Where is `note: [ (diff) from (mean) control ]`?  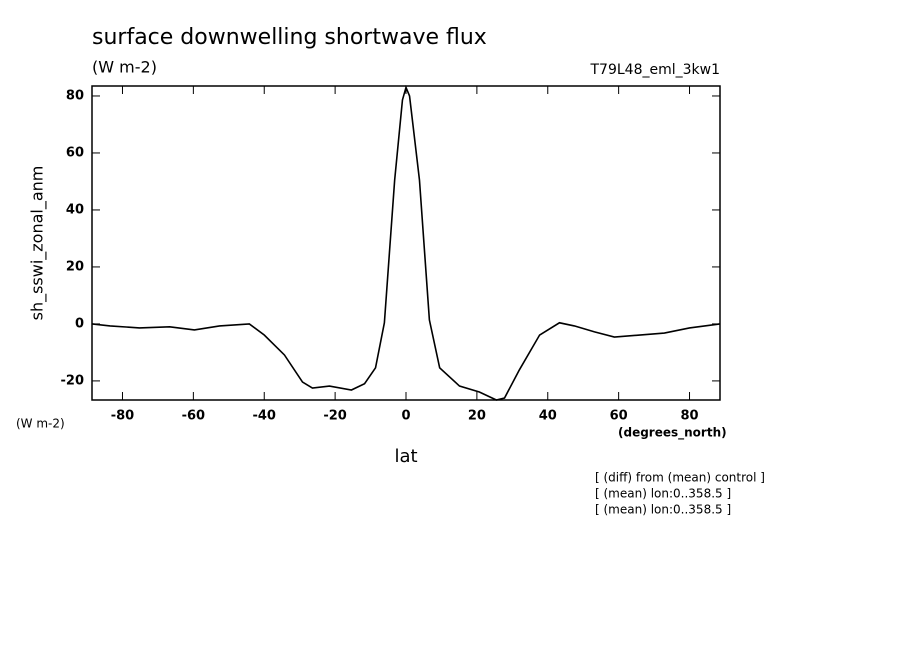 note: [ (diff) from (mean) control ] is located at coordinates (680, 478).